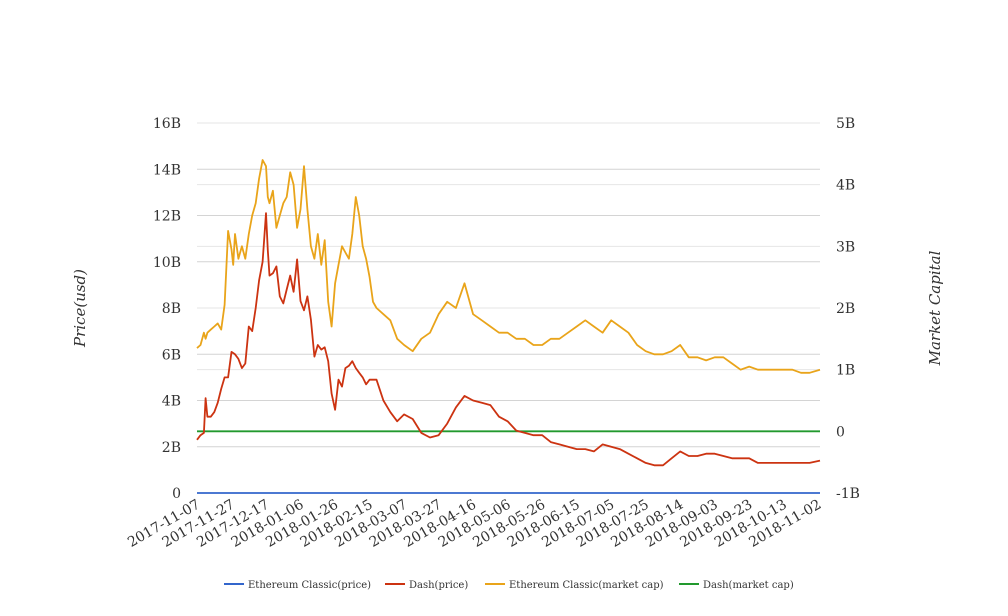 This screenshot has width=1008, height=616. What do you see at coordinates (845, 371) in the screenshot?
I see `right-tick-label: 1B` at bounding box center [845, 371].